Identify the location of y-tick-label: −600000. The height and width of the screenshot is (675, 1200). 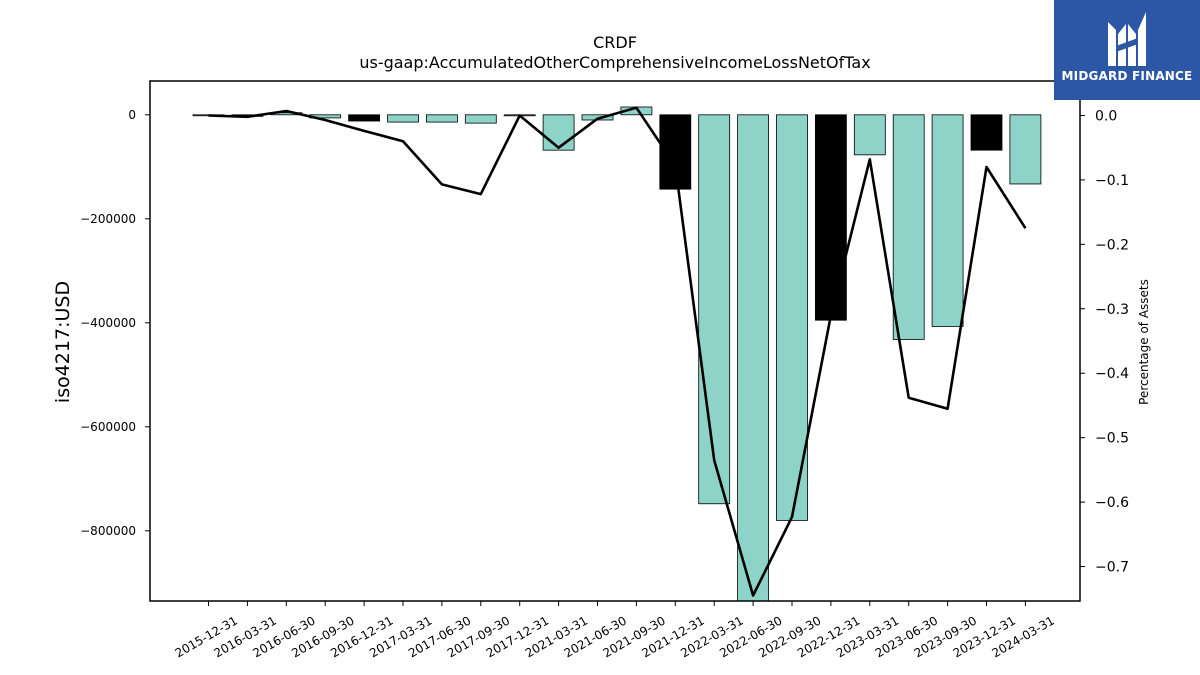
(108, 427).